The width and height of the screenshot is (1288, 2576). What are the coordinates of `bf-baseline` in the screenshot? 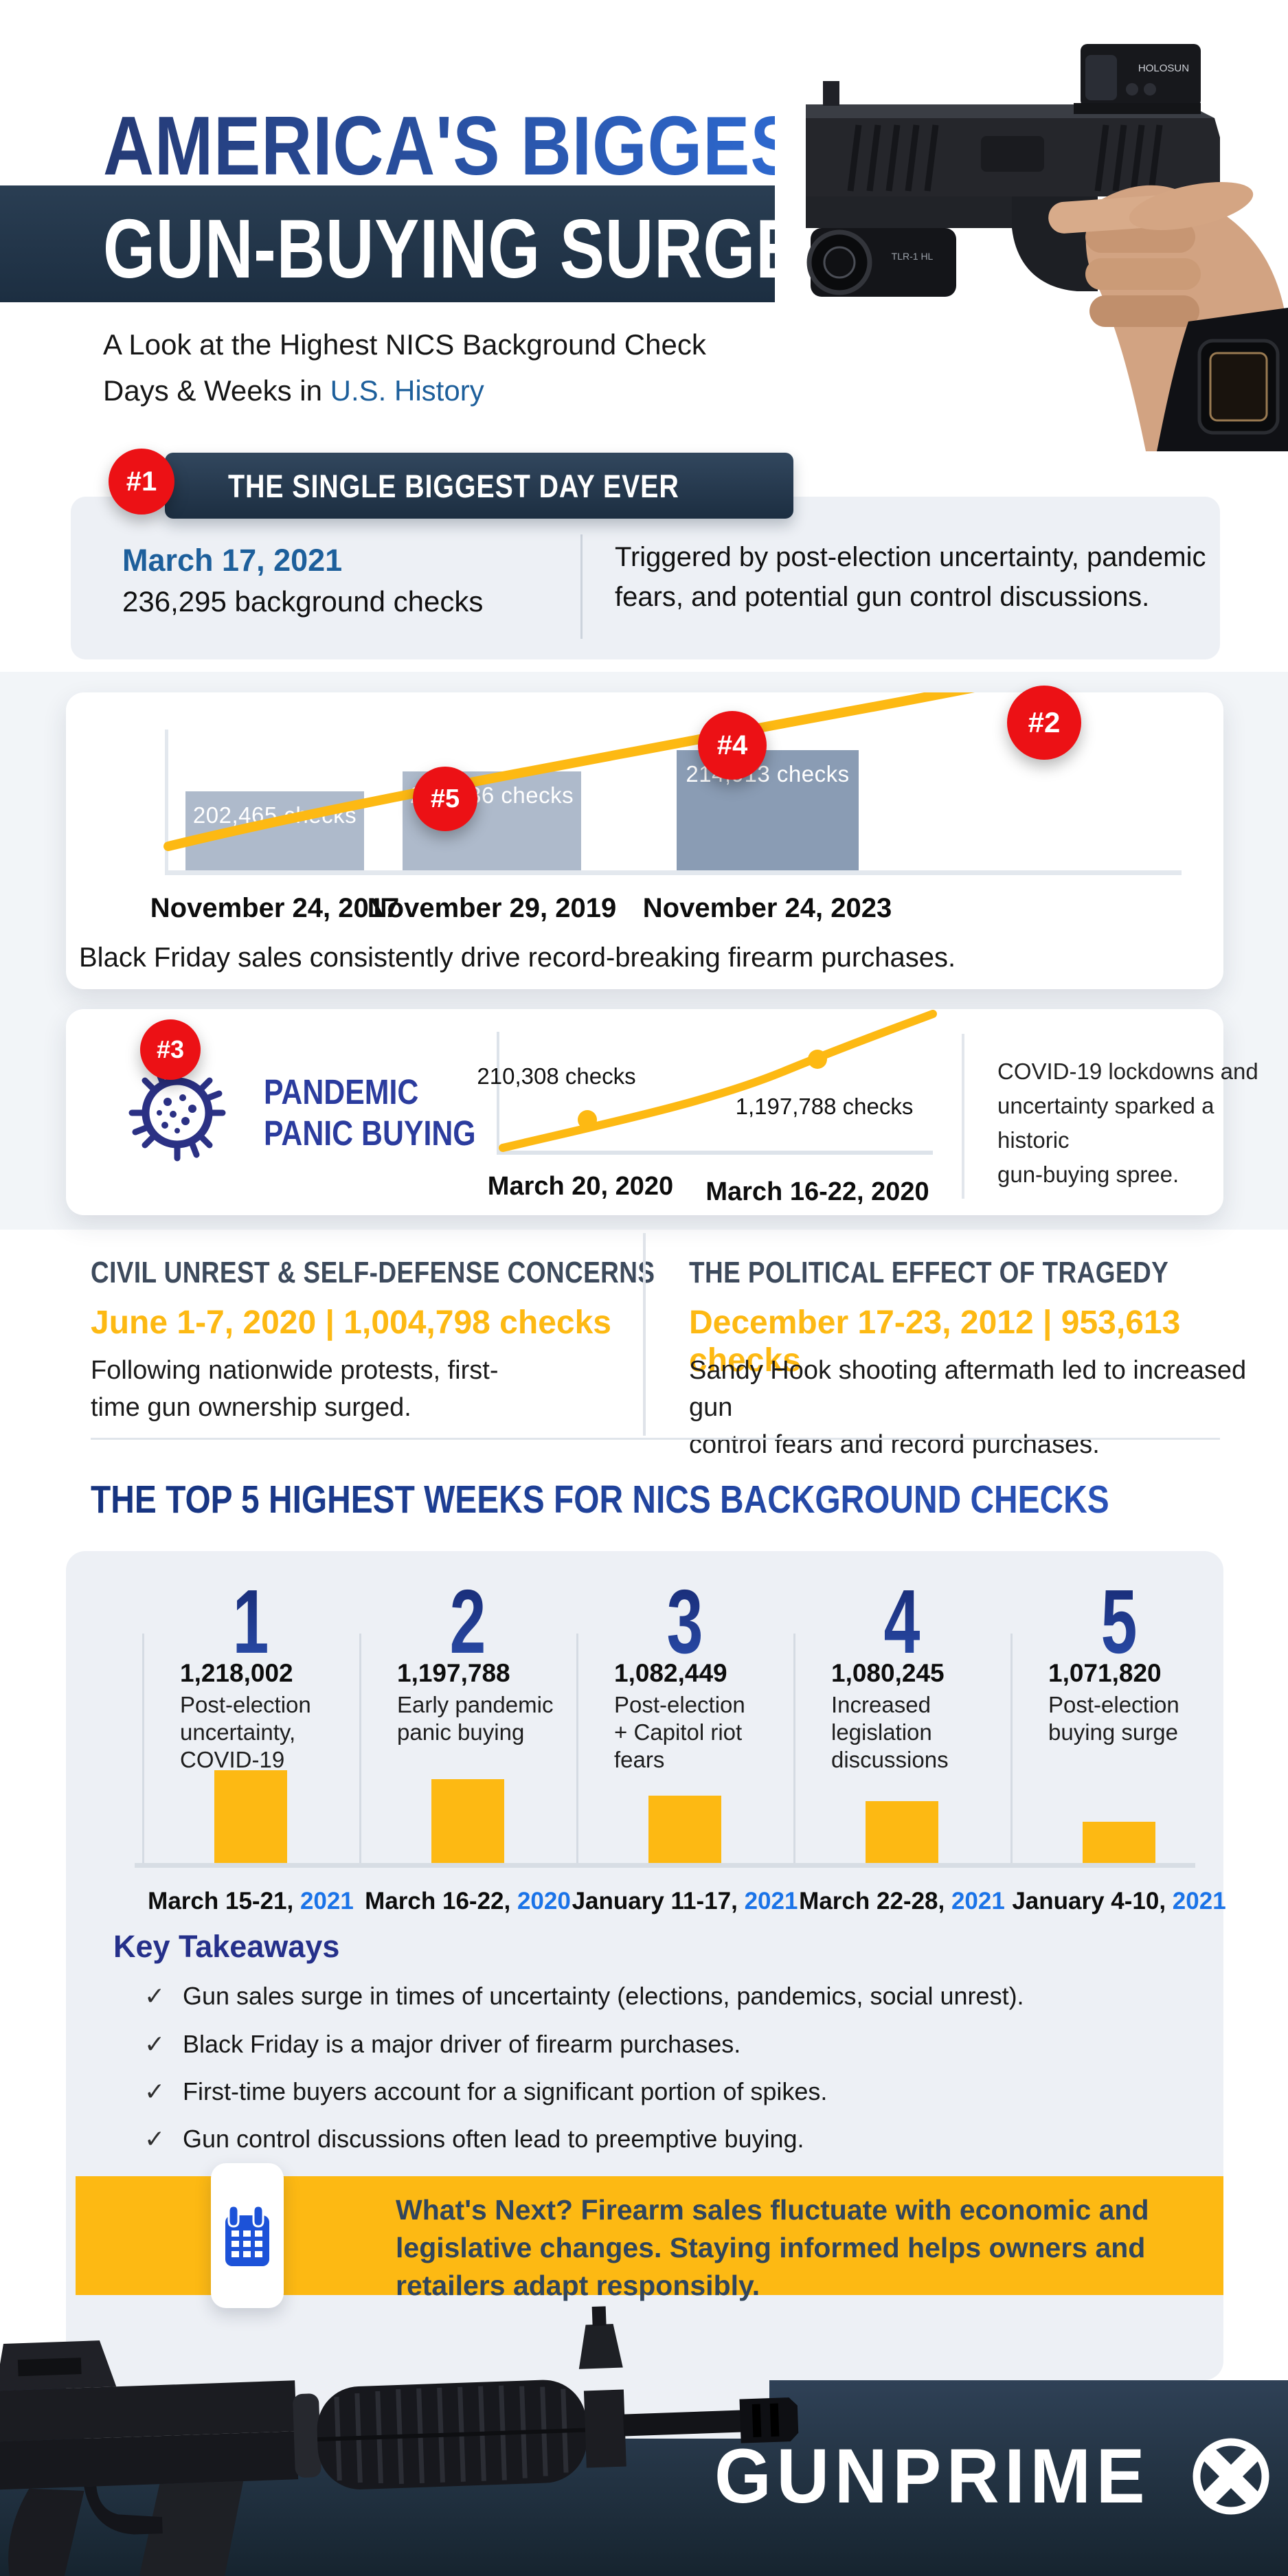 It's located at (673, 872).